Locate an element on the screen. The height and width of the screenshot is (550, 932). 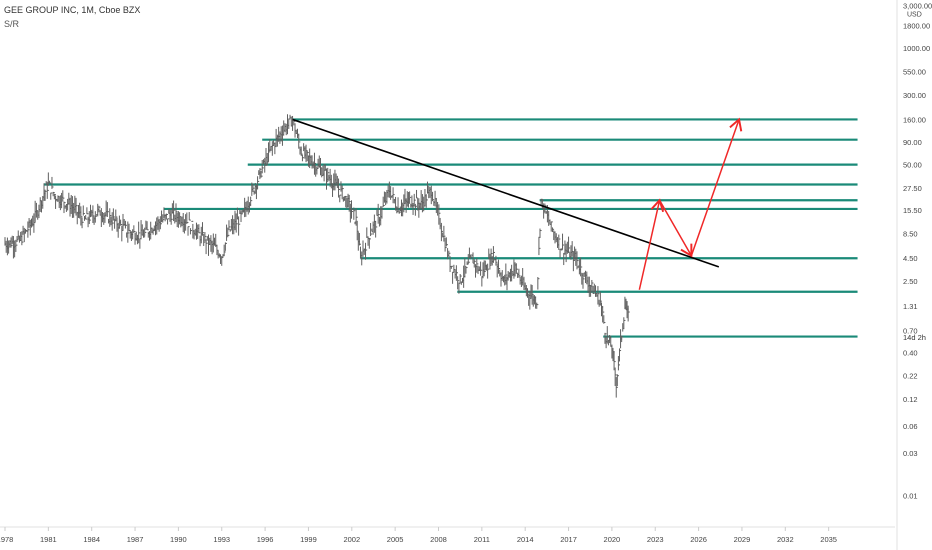
y-tick-label: 4.50 is located at coordinates (910, 258).